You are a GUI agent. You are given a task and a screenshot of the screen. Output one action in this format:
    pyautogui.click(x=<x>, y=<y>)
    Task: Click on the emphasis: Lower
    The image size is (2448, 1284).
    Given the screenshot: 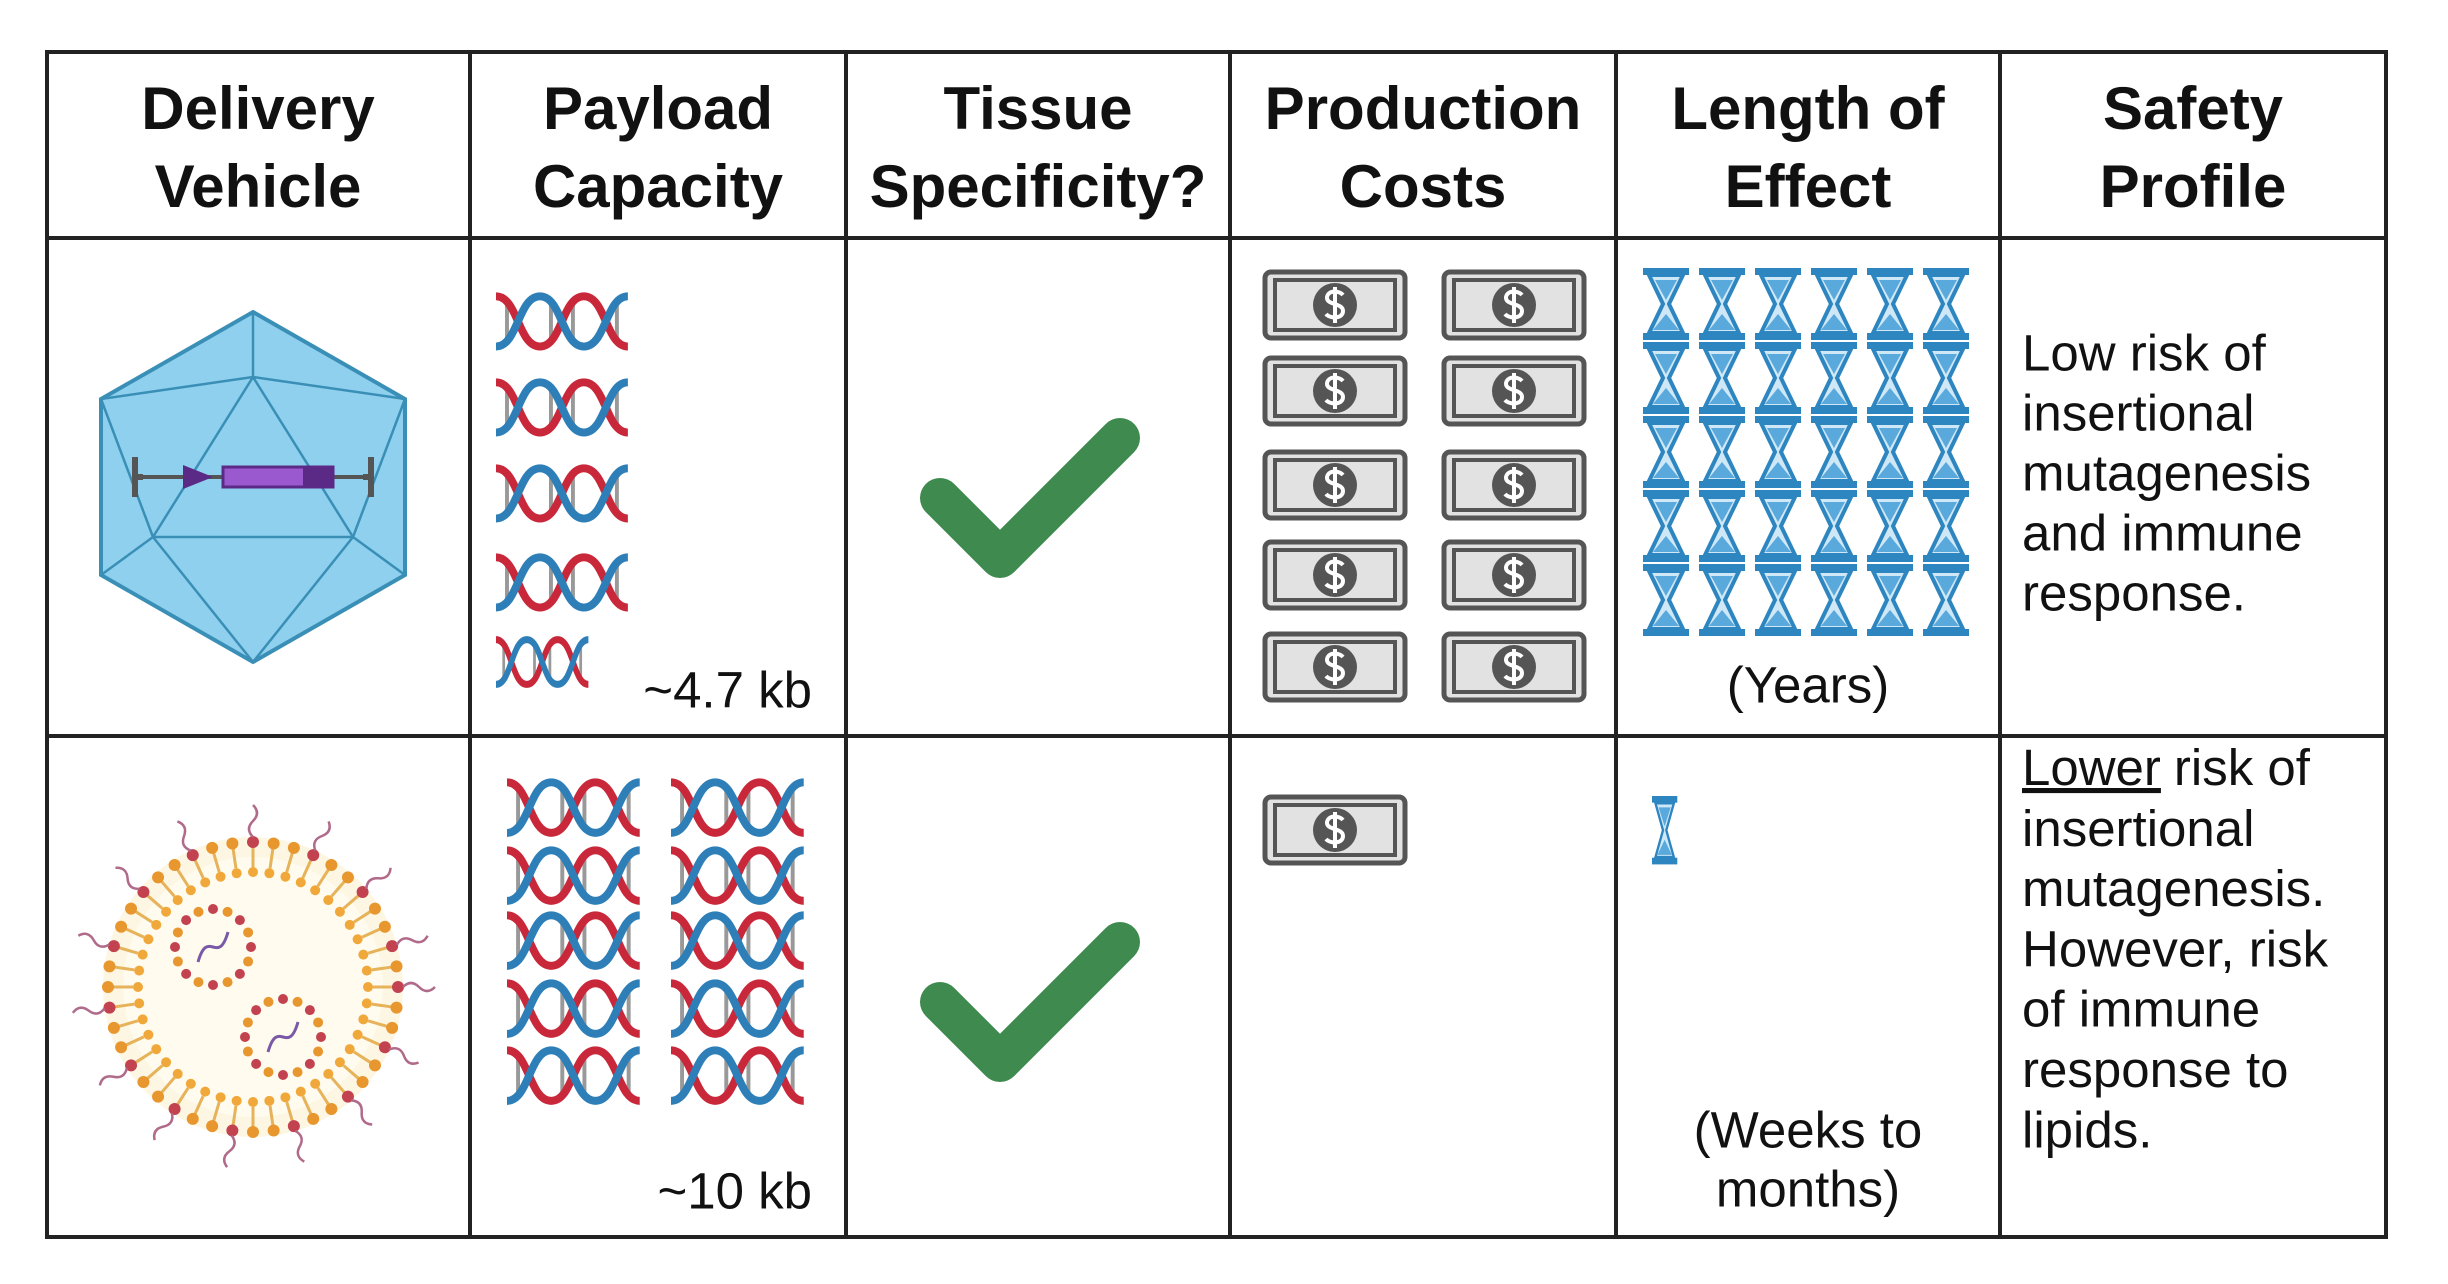 What is the action you would take?
    pyautogui.click(x=2091, y=767)
    